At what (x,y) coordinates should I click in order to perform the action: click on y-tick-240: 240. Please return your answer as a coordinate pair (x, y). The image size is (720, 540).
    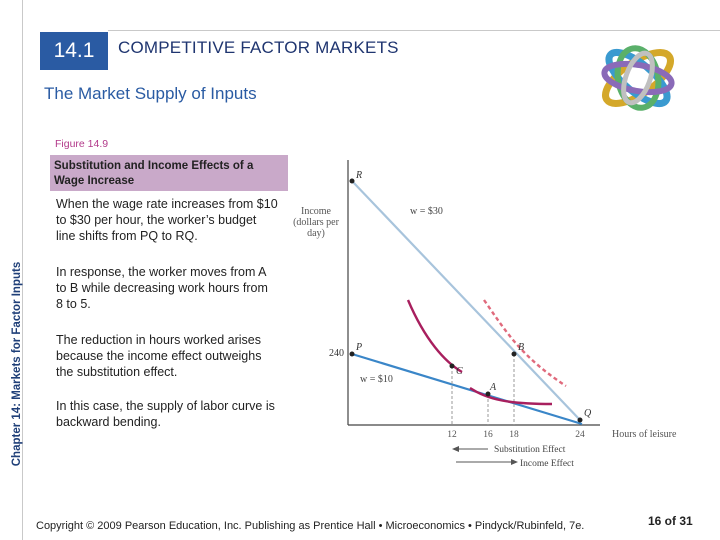
    Looking at the image, I should click on (336, 353).